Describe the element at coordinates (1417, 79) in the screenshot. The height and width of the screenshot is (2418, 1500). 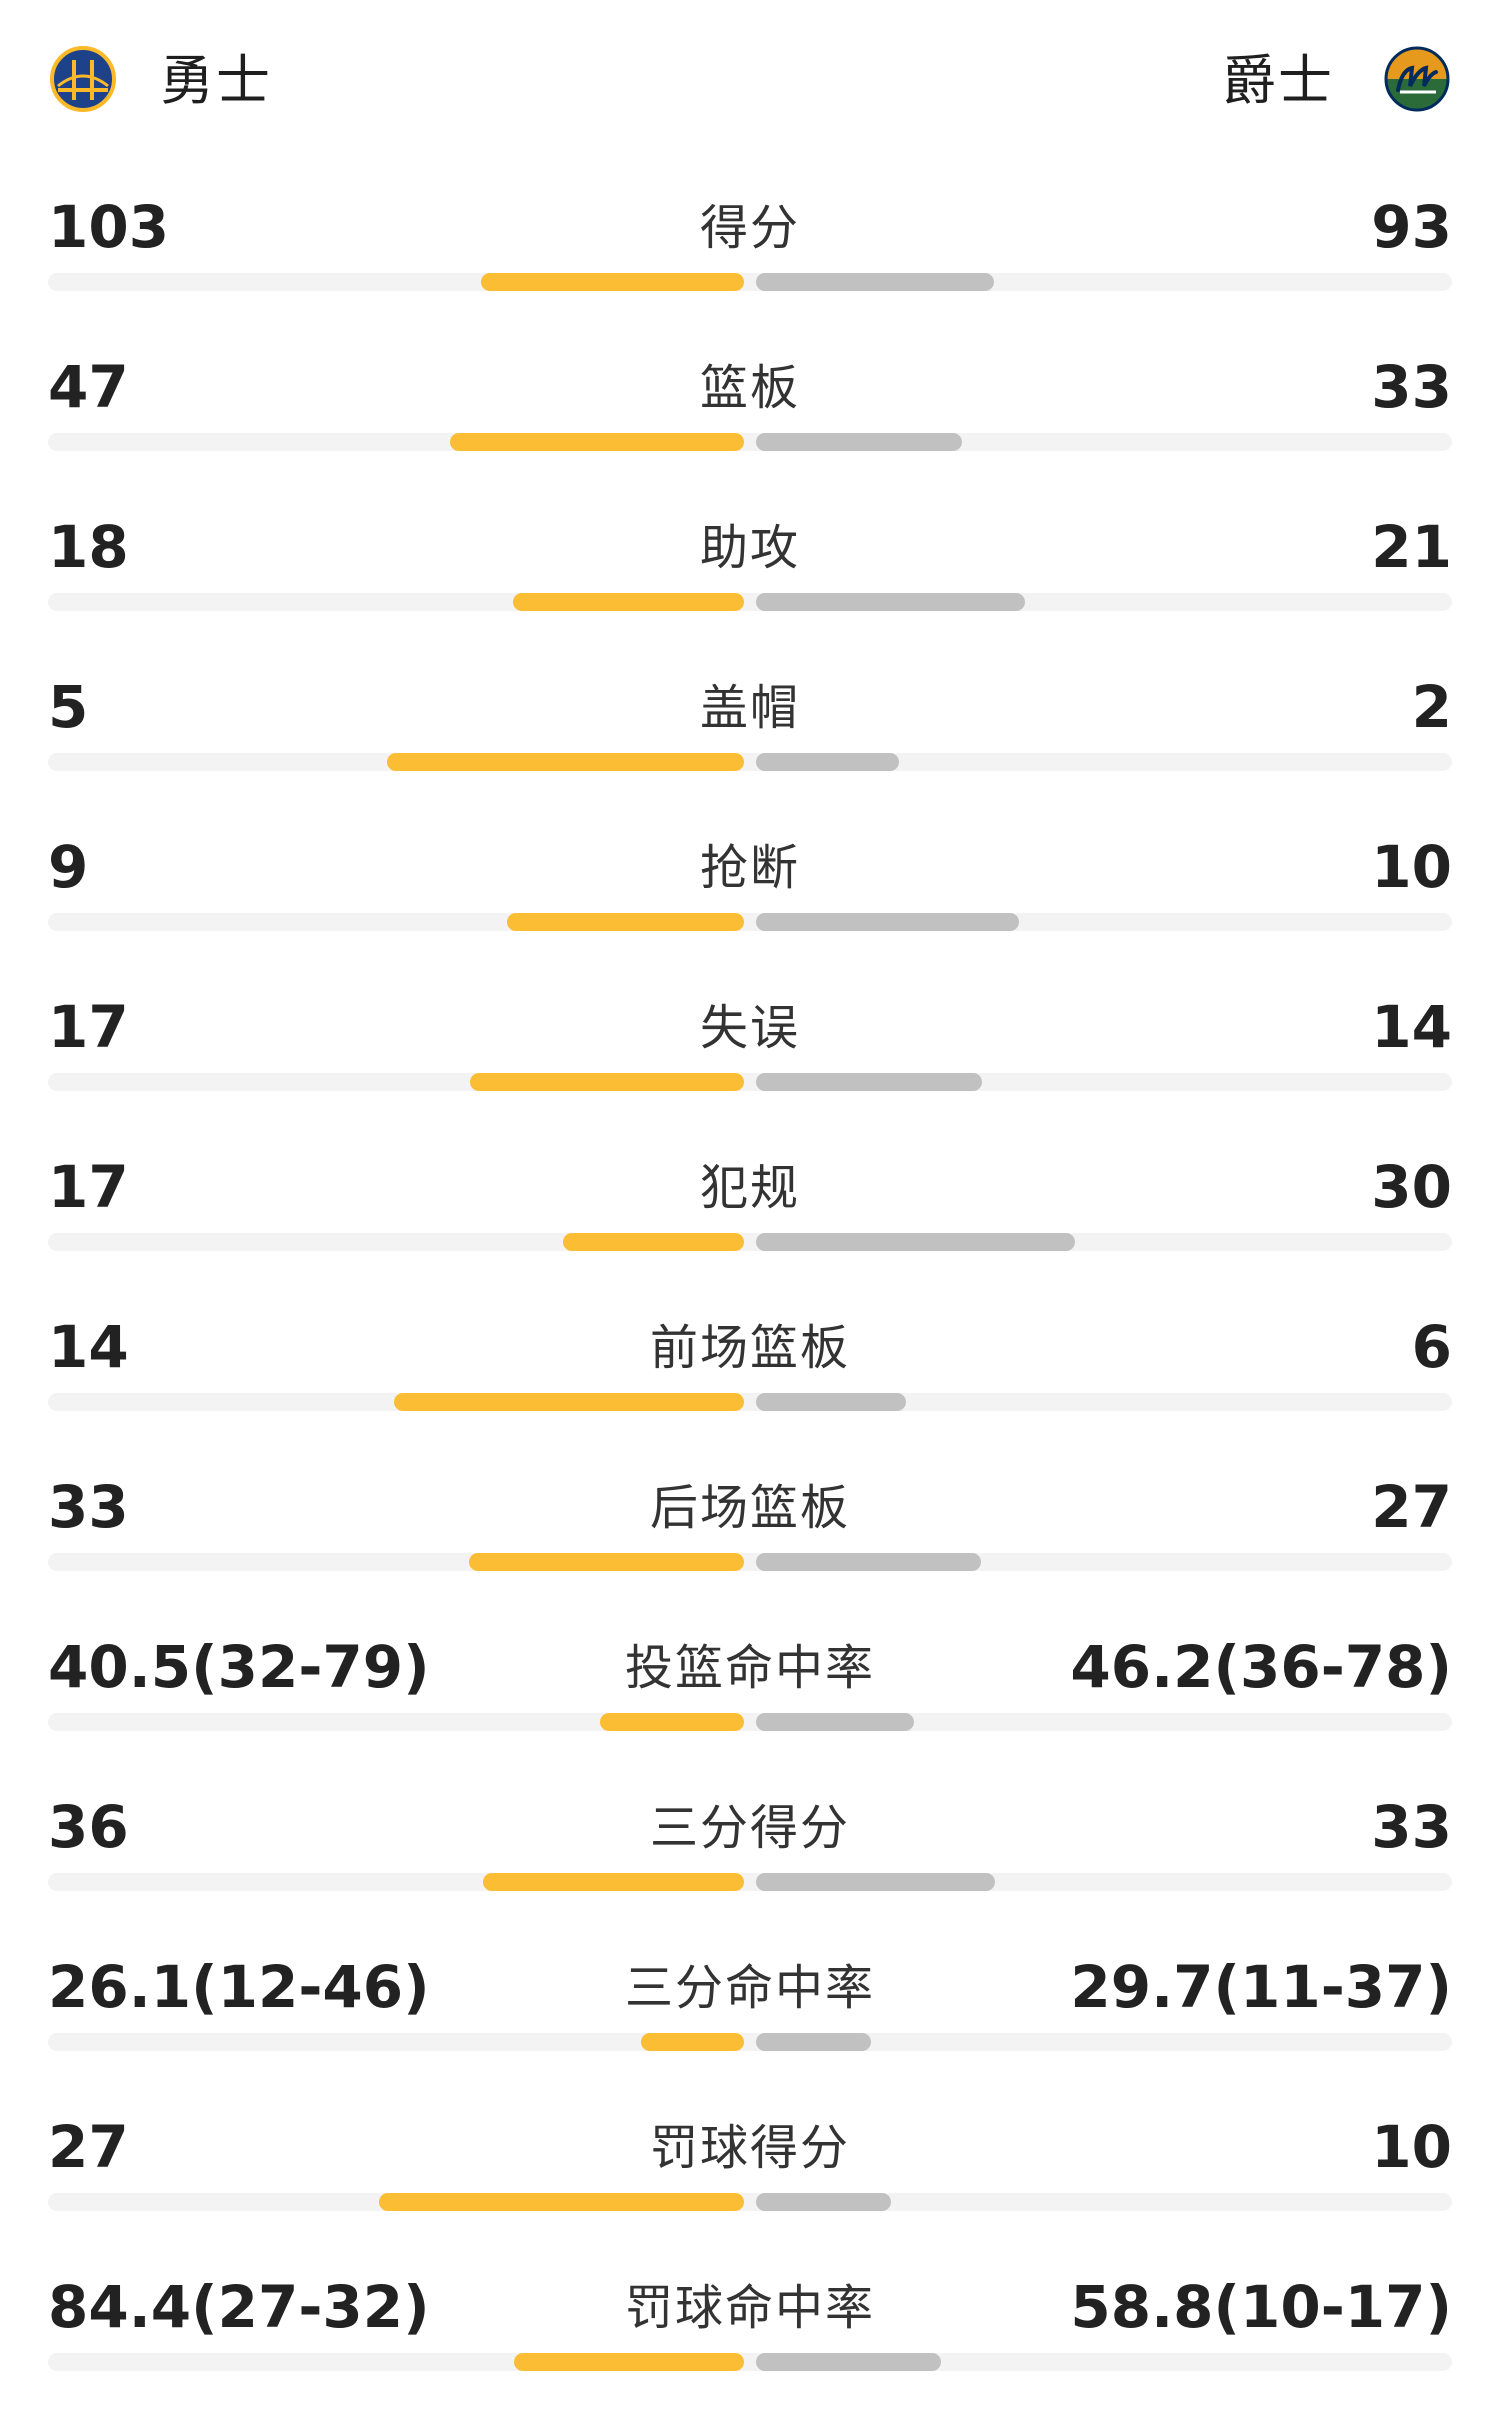
I see `jazz-logo-icon` at that location.